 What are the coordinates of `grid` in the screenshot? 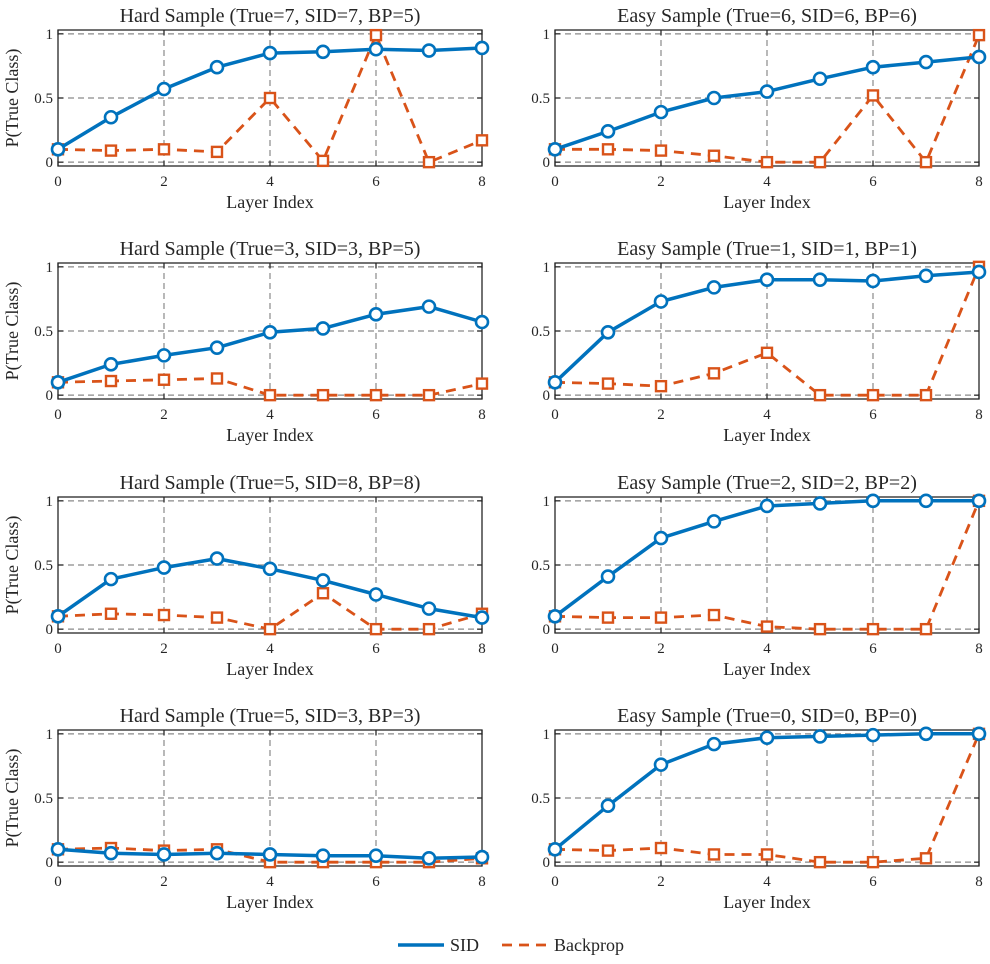 It's located at (767, 565).